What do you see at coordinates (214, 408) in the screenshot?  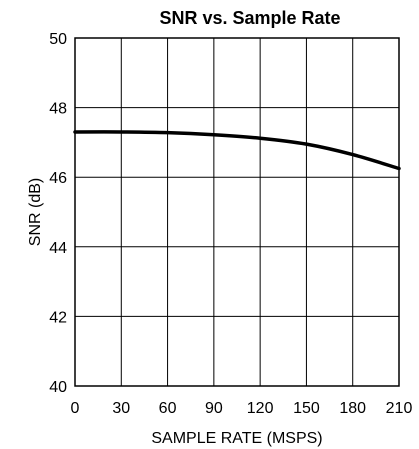 I see `x-tick-label: 90` at bounding box center [214, 408].